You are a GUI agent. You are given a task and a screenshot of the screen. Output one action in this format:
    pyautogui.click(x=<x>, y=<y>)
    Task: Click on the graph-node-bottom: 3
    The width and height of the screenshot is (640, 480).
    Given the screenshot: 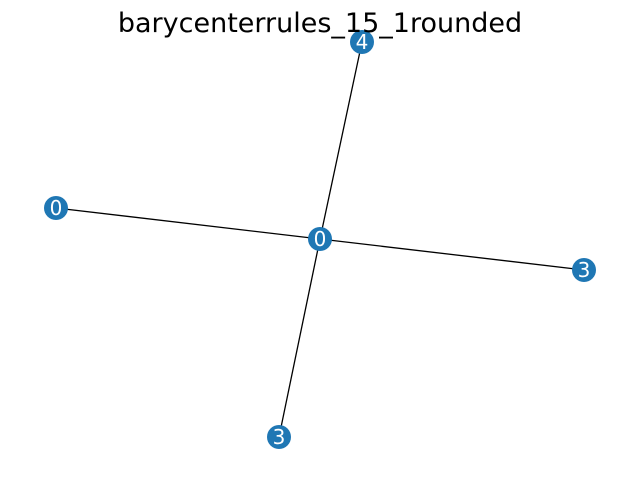 What is the action you would take?
    pyautogui.click(x=279, y=437)
    